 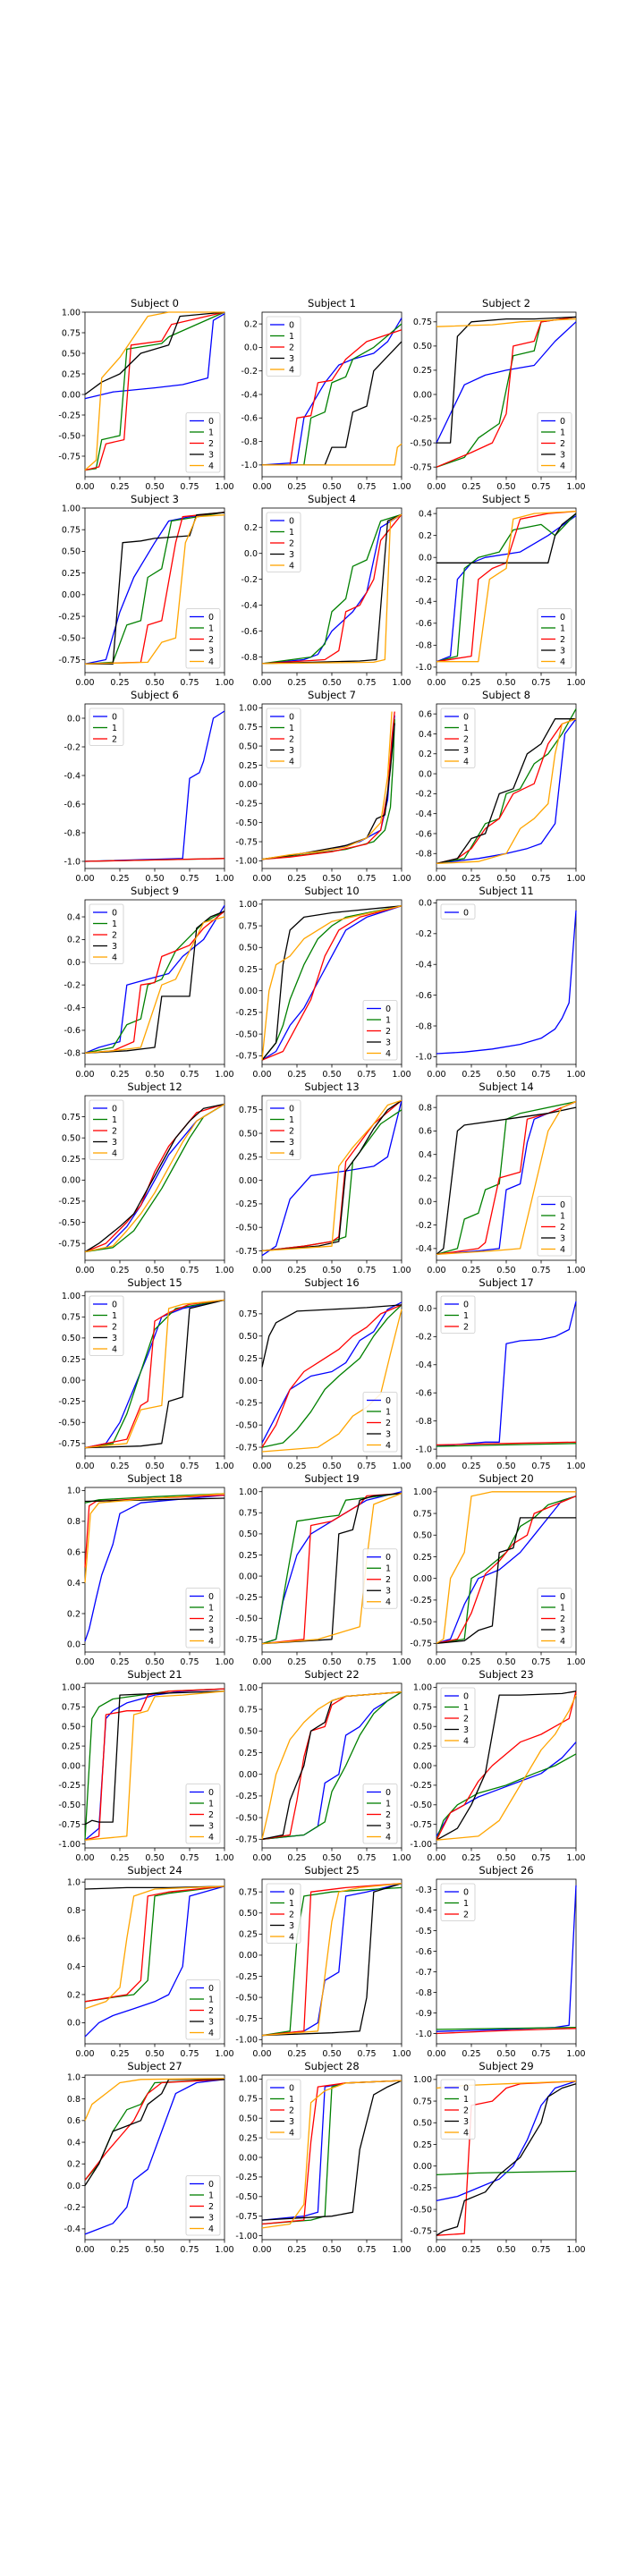 What do you see at coordinates (425, 536) in the screenshot?
I see `y-tick-label: 0.2` at bounding box center [425, 536].